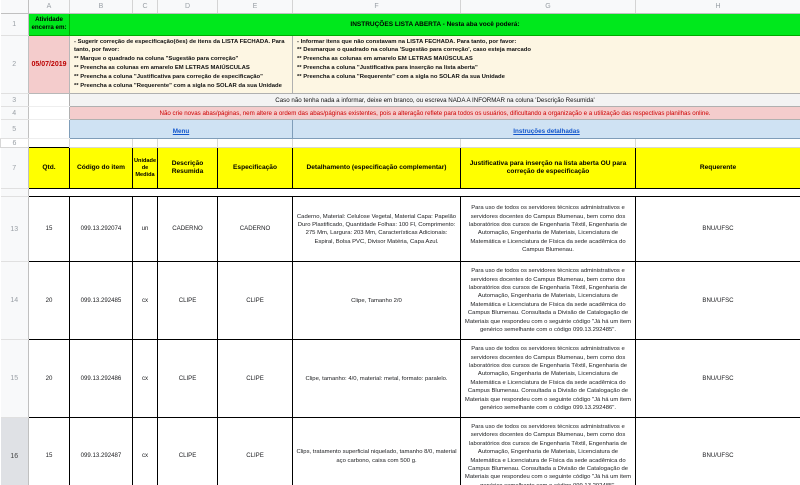 The height and width of the screenshot is (485, 800). What do you see at coordinates (101, 301) in the screenshot?
I see `cell-codigo: 099.13.292485` at bounding box center [101, 301].